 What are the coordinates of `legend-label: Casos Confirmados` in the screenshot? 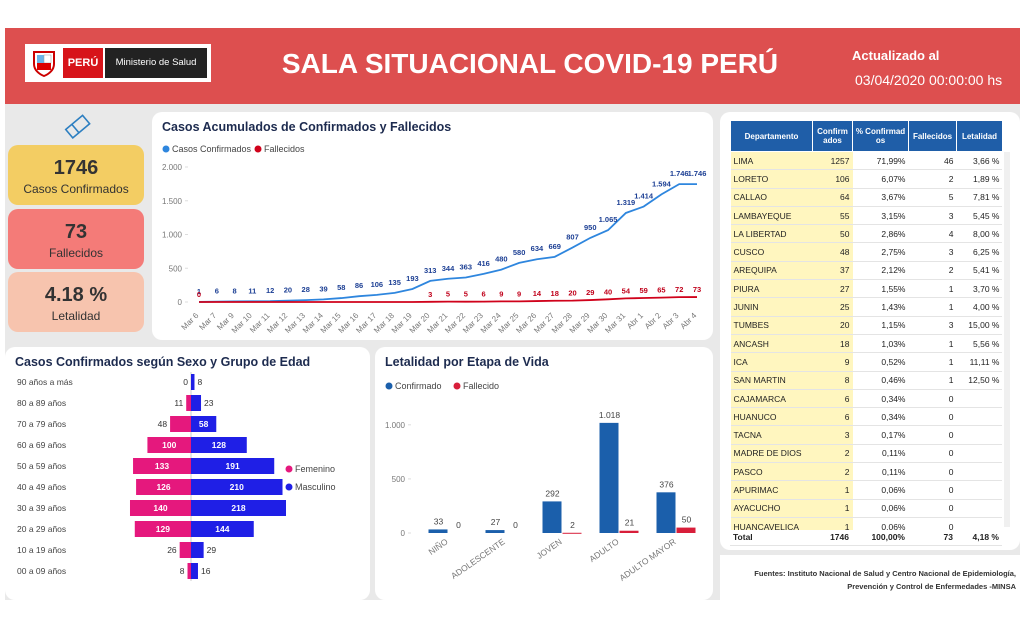 It's located at (212, 149).